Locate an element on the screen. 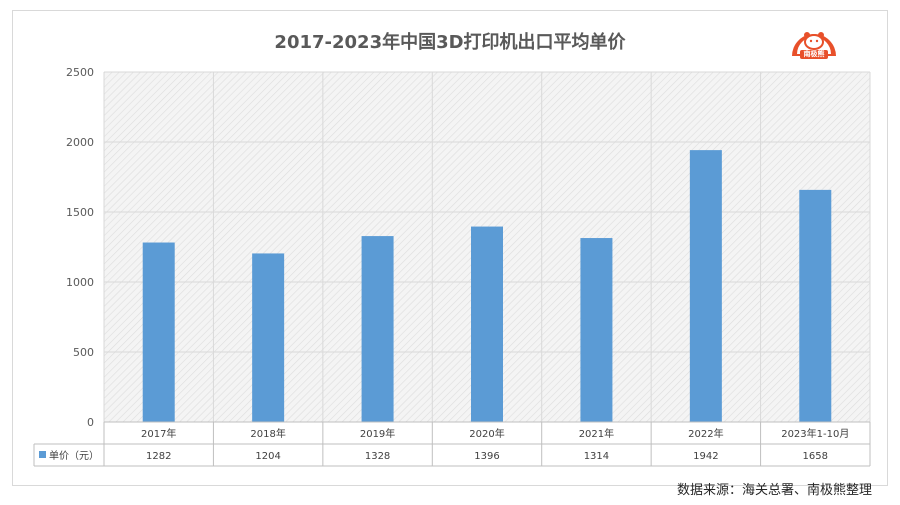 Image resolution: width=900 pixels, height=505 pixels. x-category-label-0: 2017年 is located at coordinates (158, 433).